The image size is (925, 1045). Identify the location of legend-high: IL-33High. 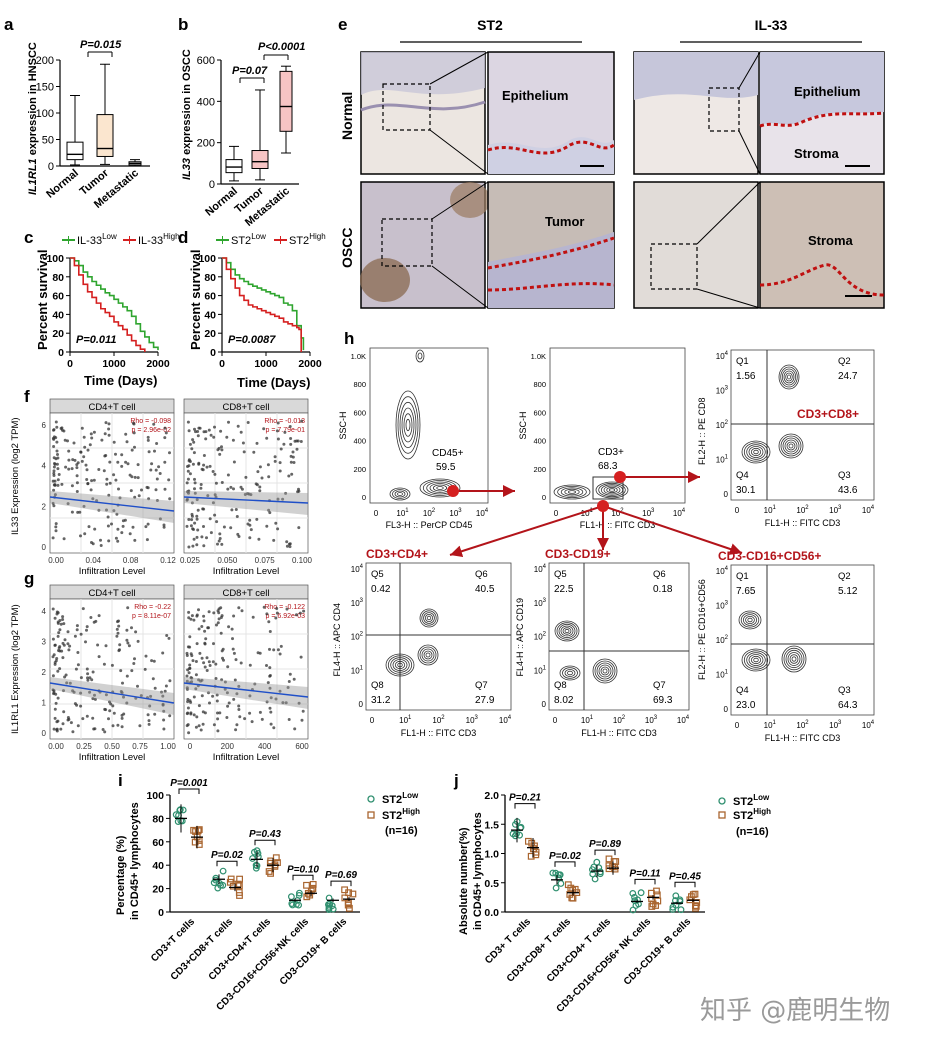
(159, 239).